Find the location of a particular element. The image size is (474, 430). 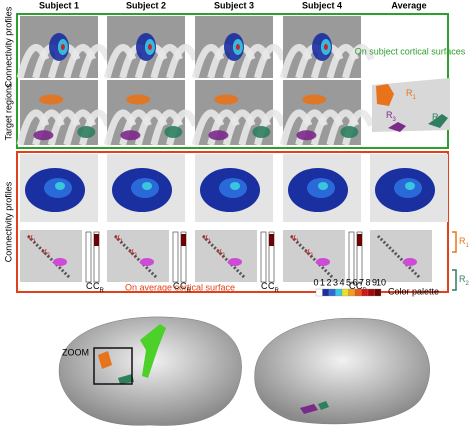

column-header: Subject 3 is located at coordinates (234, 5).